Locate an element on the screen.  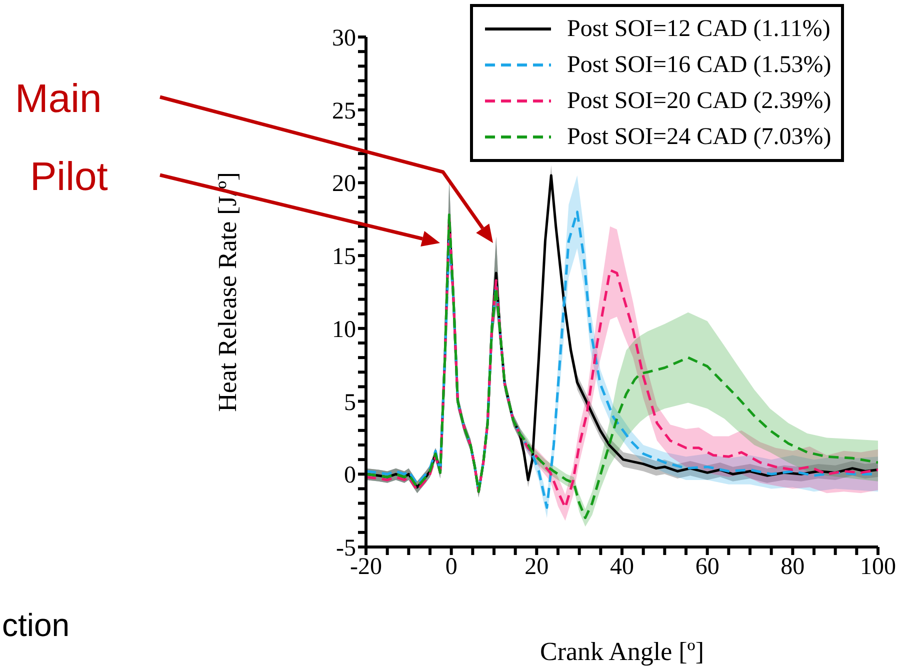
y-tick-label: 30 is located at coordinates (344, 39).